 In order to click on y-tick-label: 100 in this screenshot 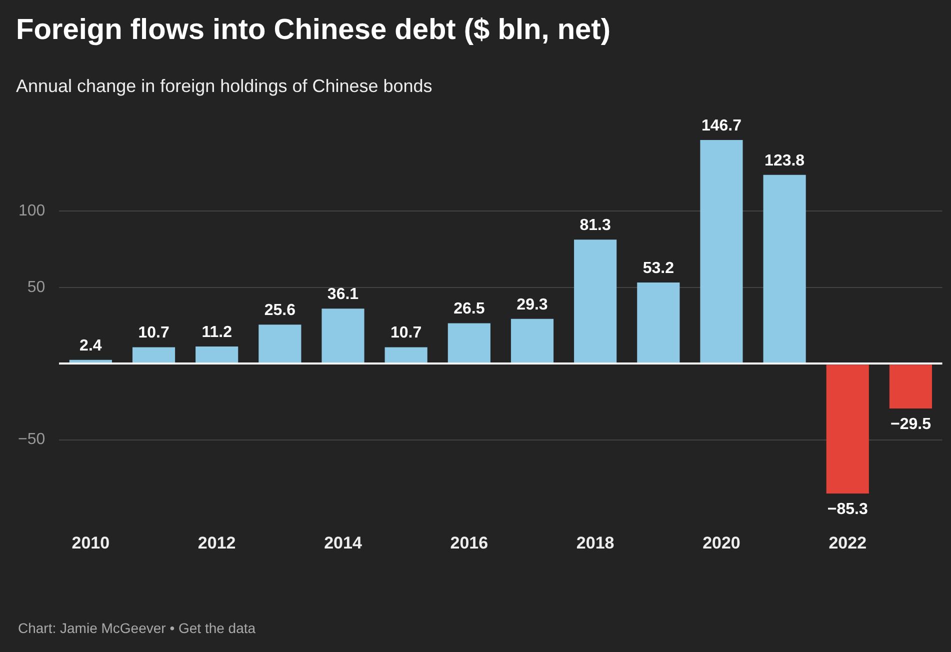, I will do `click(32, 211)`.